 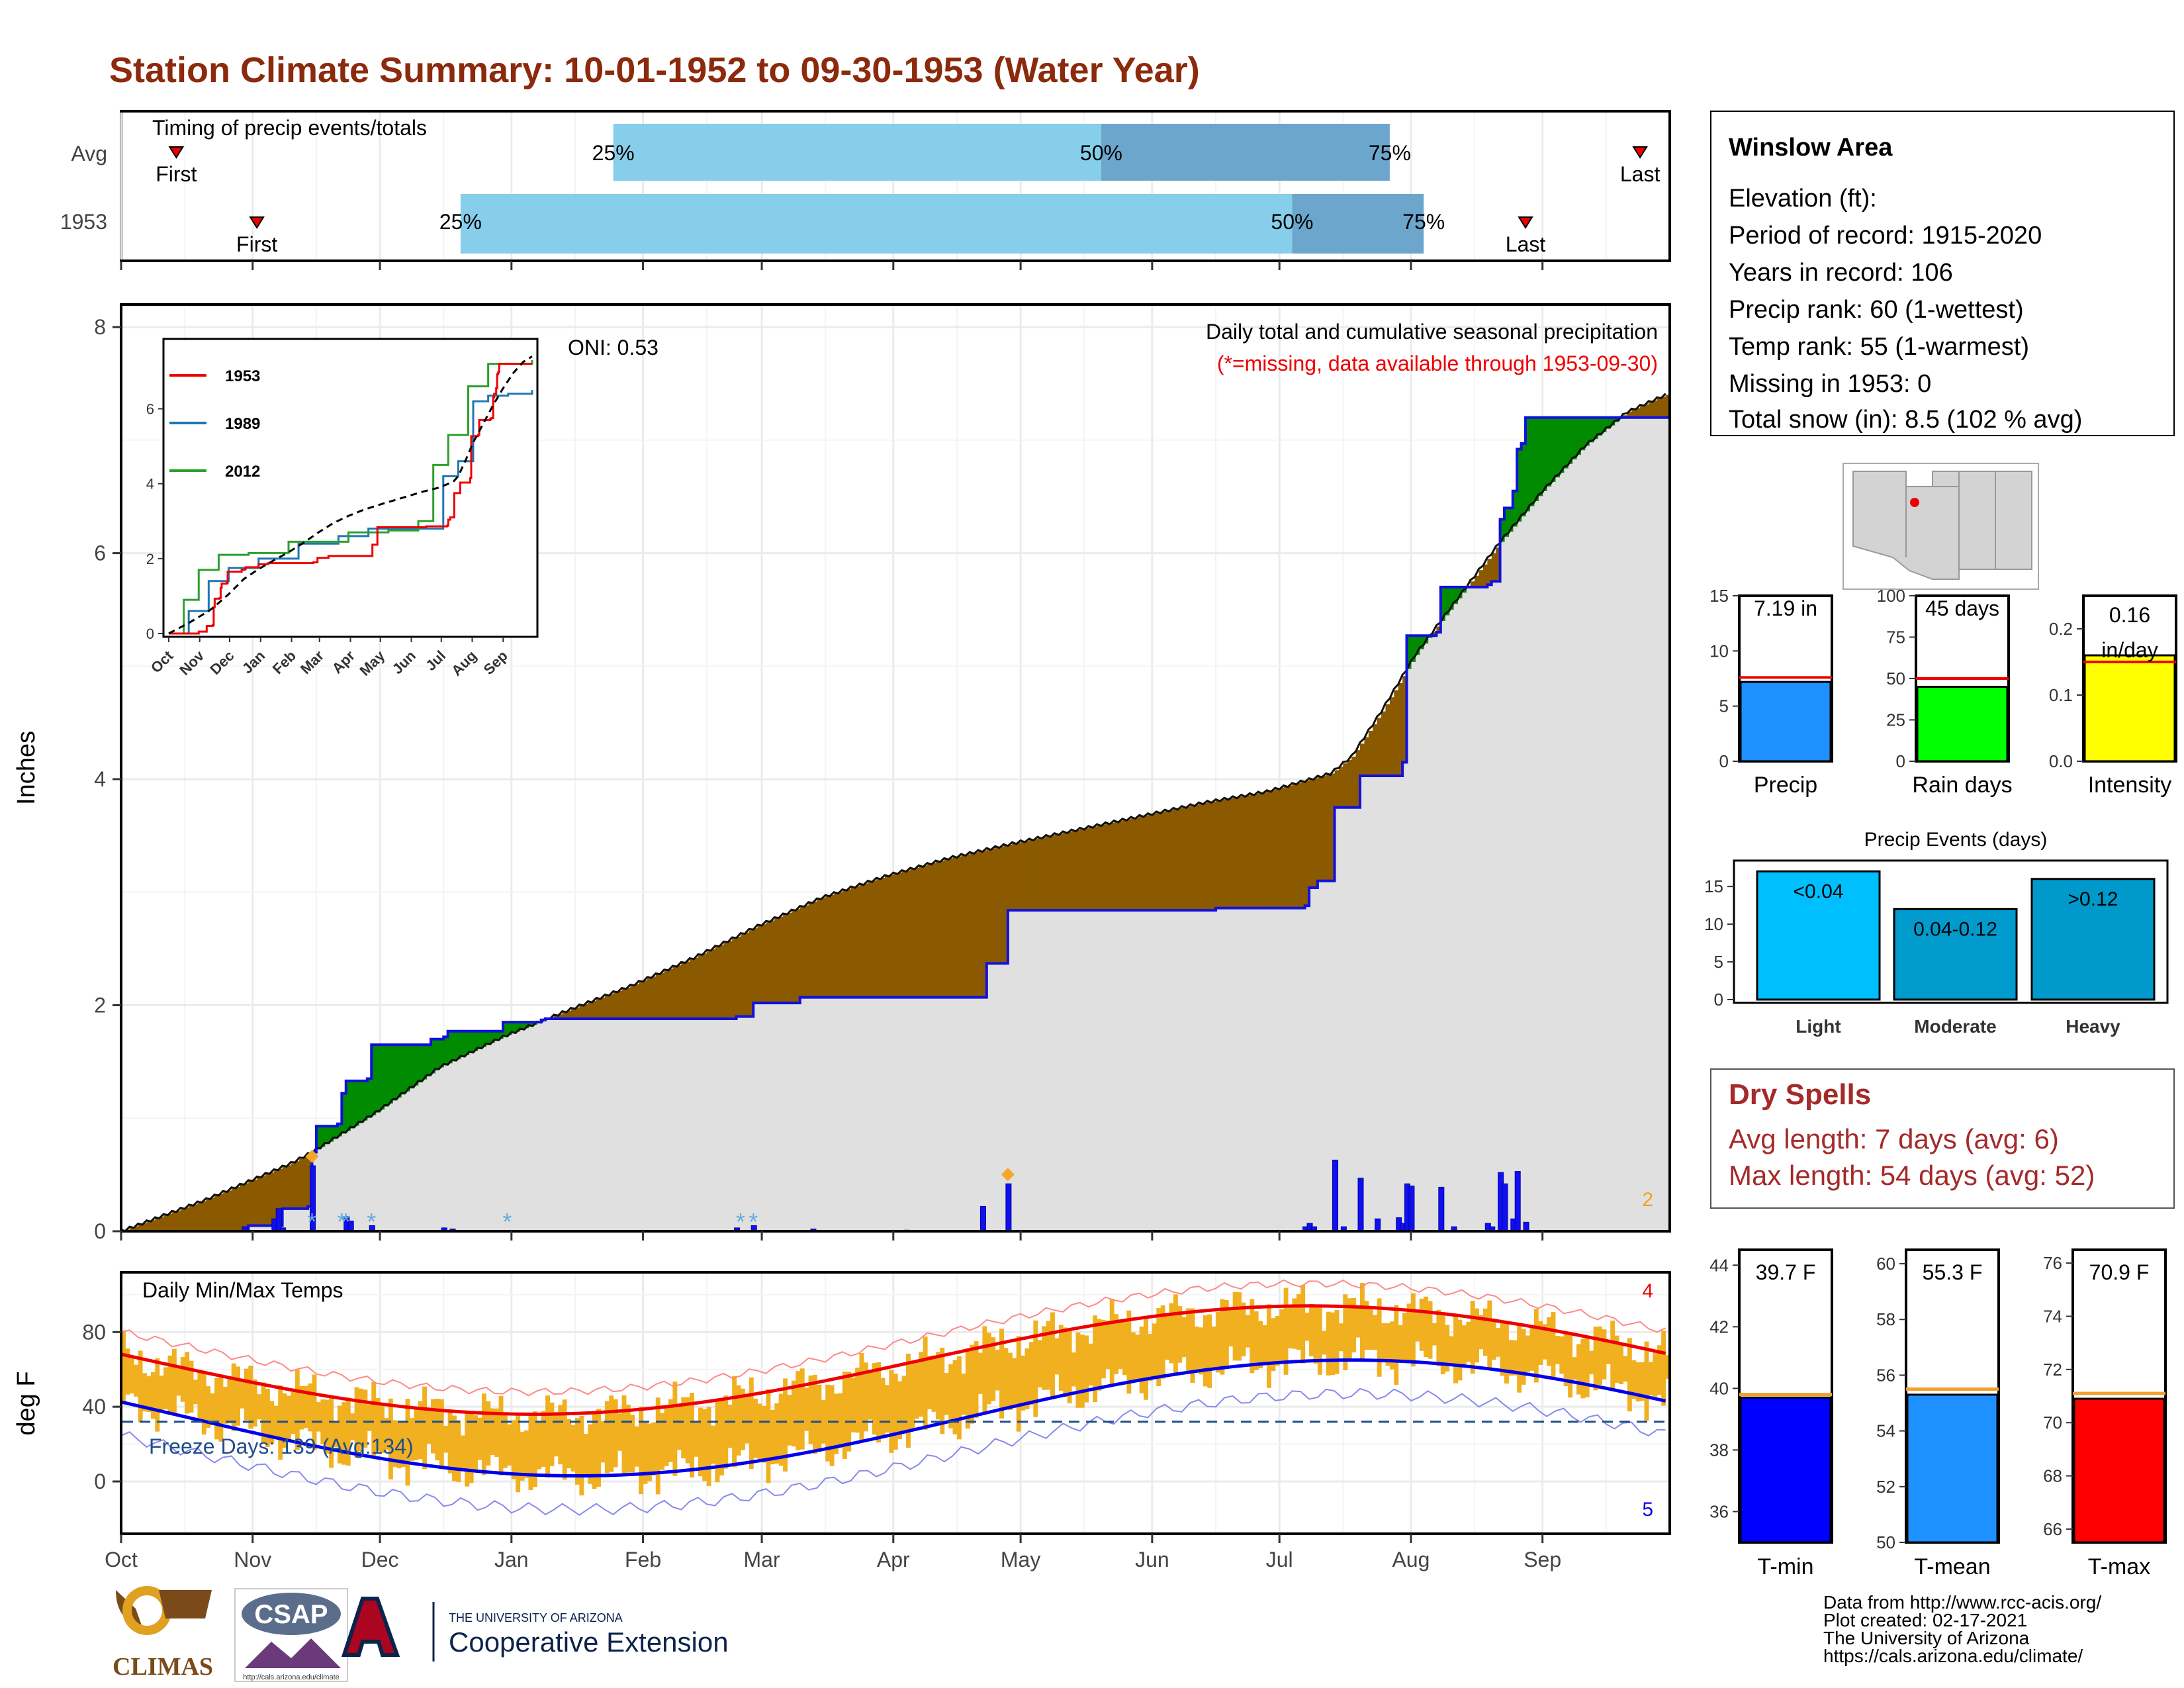 I want to click on inset-legend-label-1953: 1953, so click(x=242, y=376).